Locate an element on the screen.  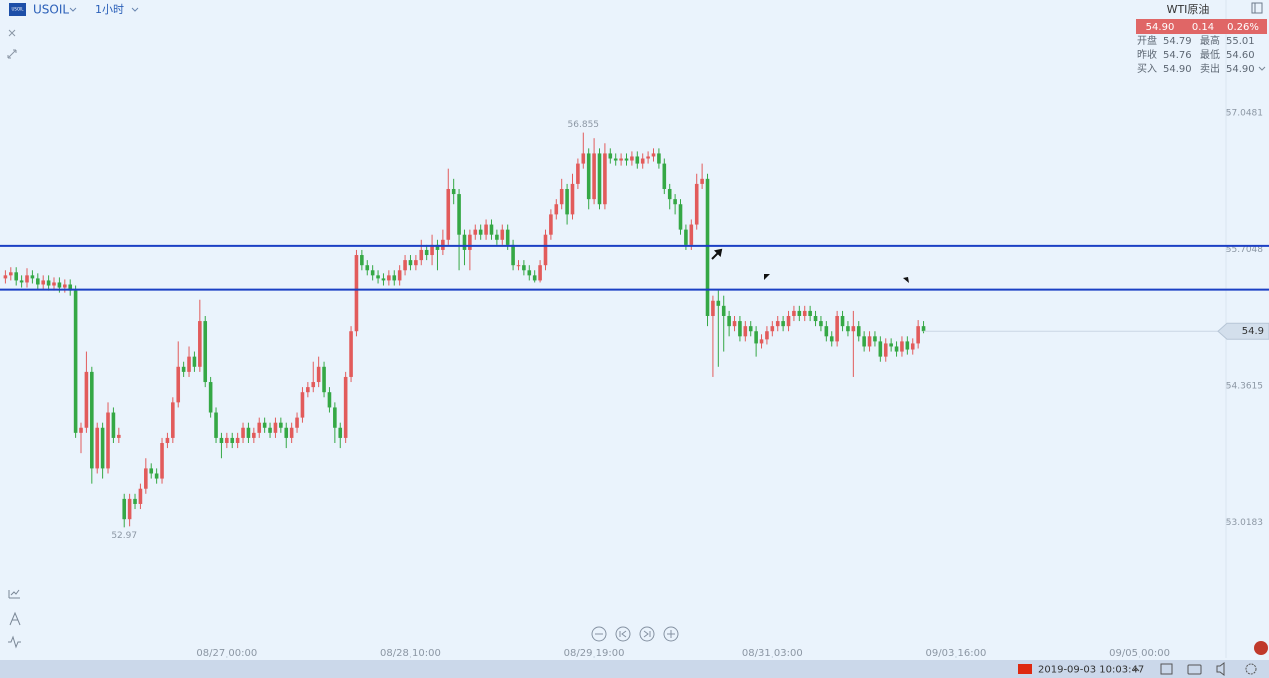
camera-icon is located at coordinates (1194, 669).